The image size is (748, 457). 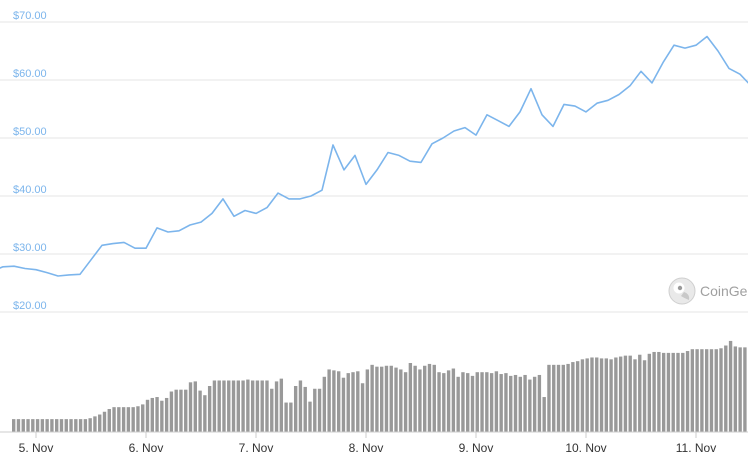 I want to click on x-tick-label: 9. Nov, so click(x=476, y=448).